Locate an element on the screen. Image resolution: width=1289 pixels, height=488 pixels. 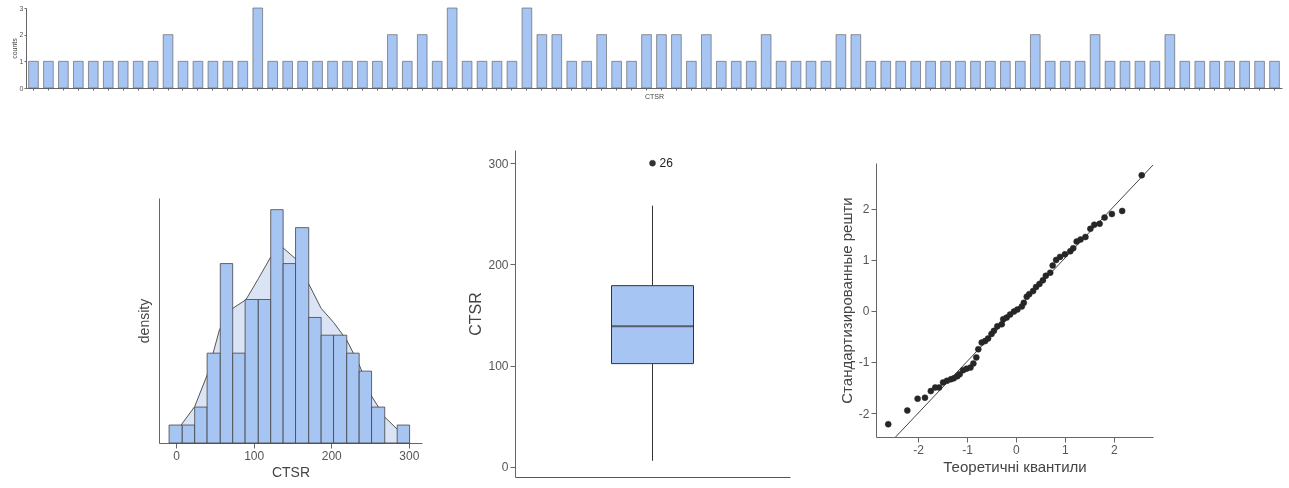
y-tick-label: 1 is located at coordinates (866, 260).